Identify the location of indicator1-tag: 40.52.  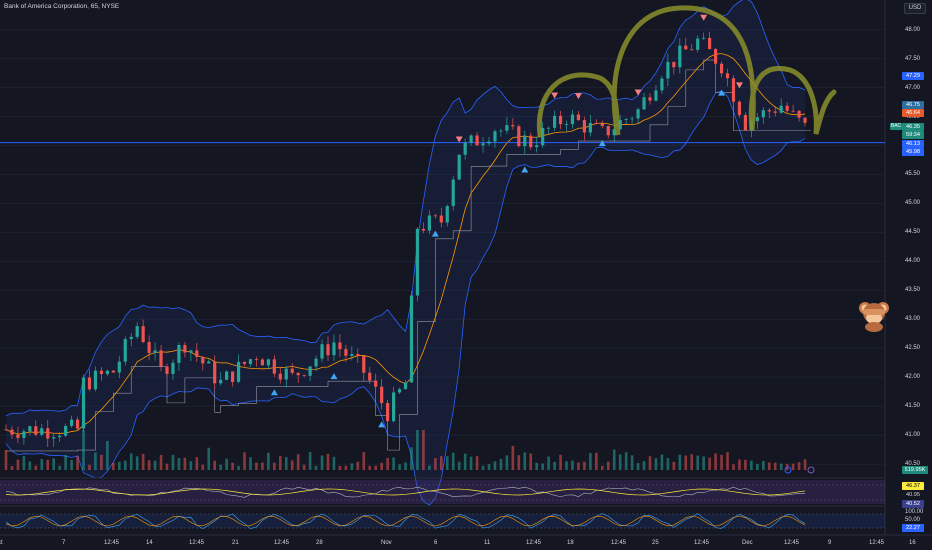
(913, 504).